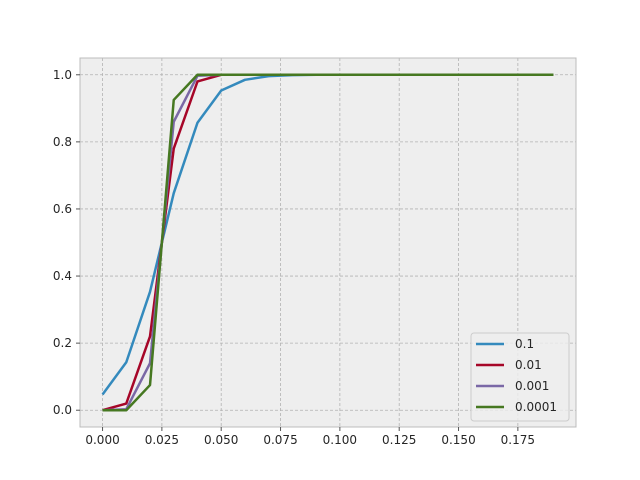 The image size is (640, 480). Describe the element at coordinates (458, 440) in the screenshot. I see `x-tick-label: 0.150` at that location.